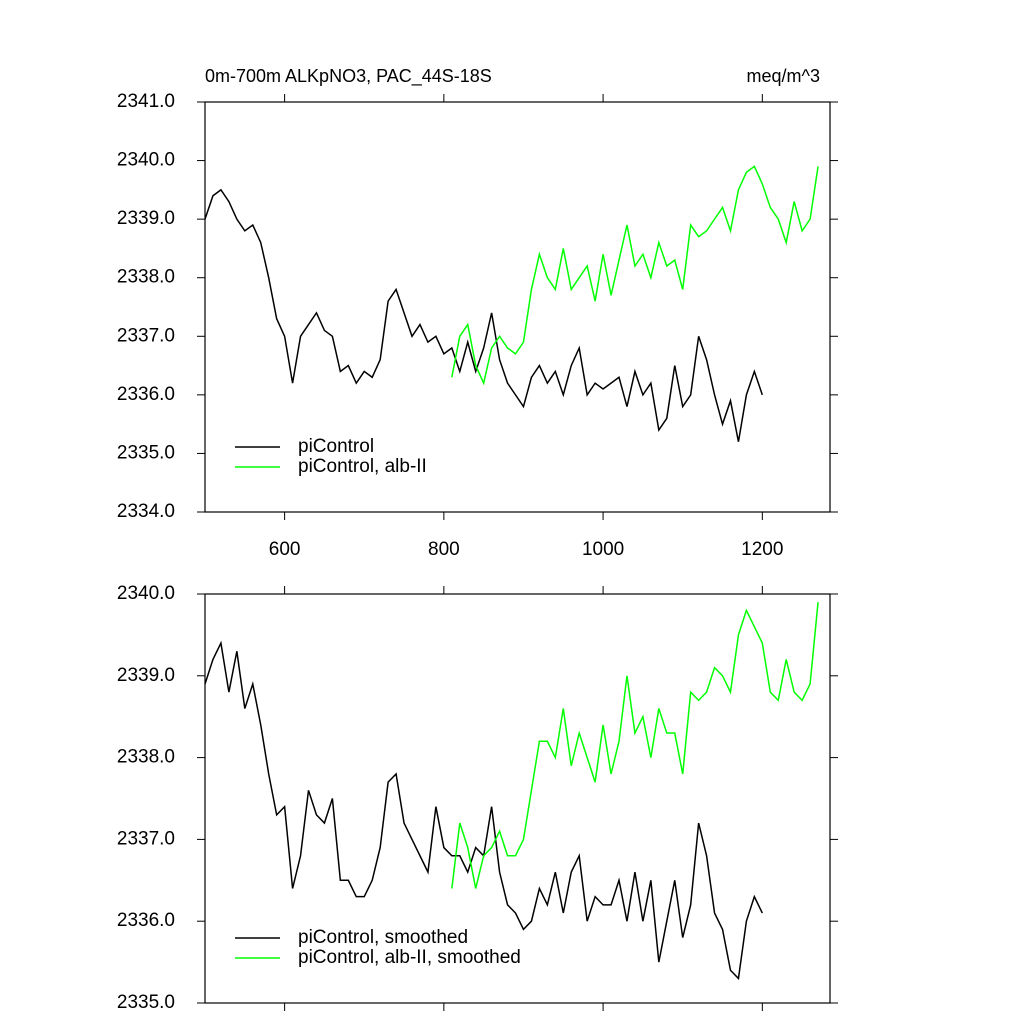  What do you see at coordinates (348, 76) in the screenshot?
I see `chart-title: 0m-700m ALKpNO3, PAC_44S-18S` at bounding box center [348, 76].